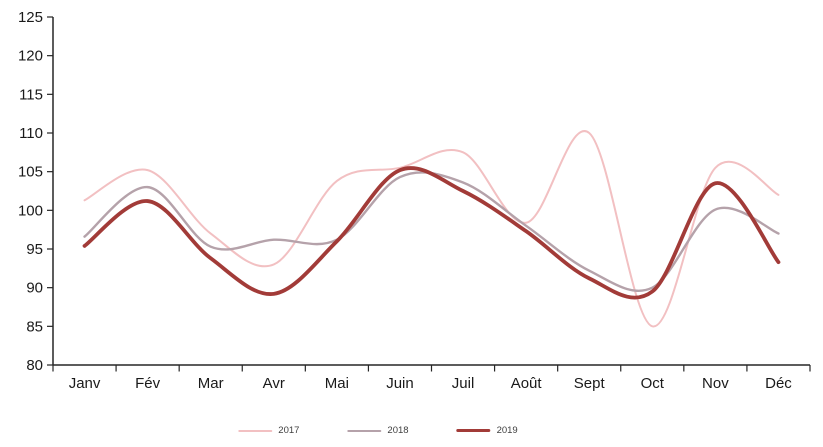 The height and width of the screenshot is (447, 823). What do you see at coordinates (30, 56) in the screenshot?
I see `y-tick-label: 120` at bounding box center [30, 56].